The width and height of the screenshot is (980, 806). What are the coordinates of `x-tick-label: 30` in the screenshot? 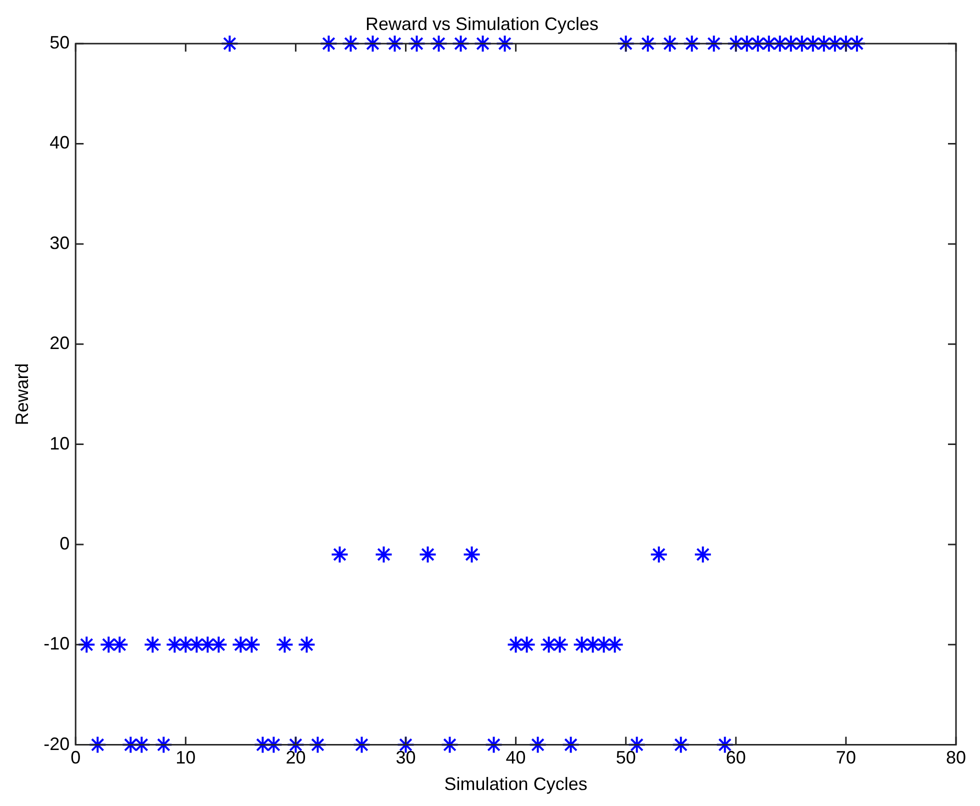 It's located at (406, 758).